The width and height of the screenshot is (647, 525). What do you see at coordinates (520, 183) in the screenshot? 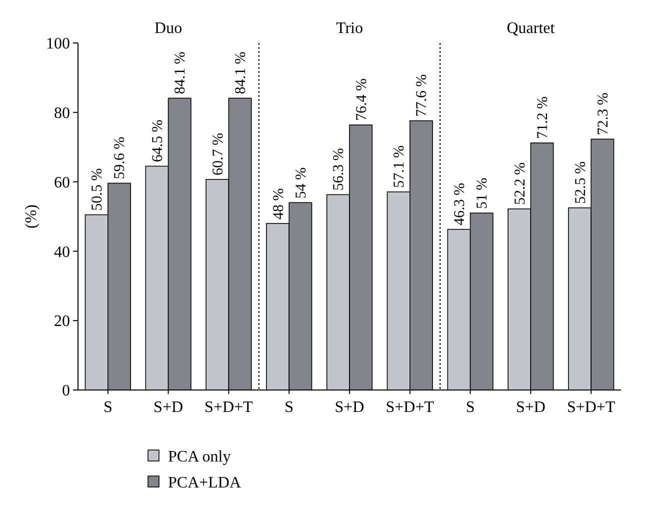
I see `data-label: 52.2 %` at bounding box center [520, 183].